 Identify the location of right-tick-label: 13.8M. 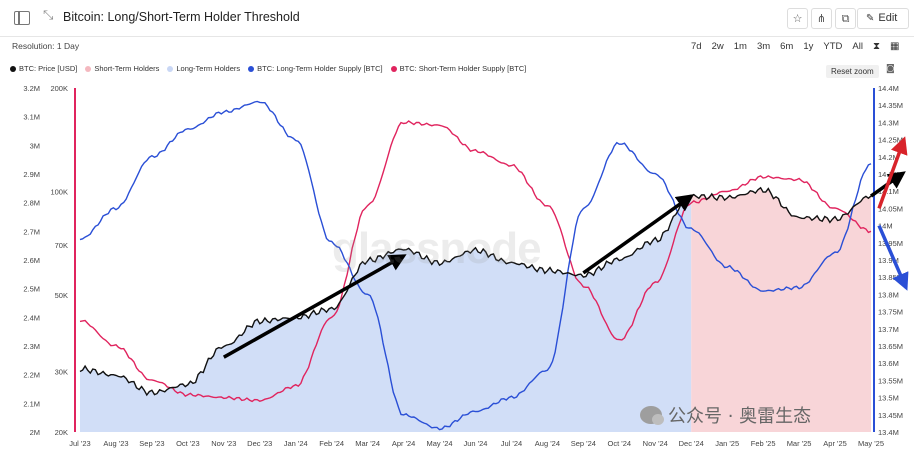
(888, 294).